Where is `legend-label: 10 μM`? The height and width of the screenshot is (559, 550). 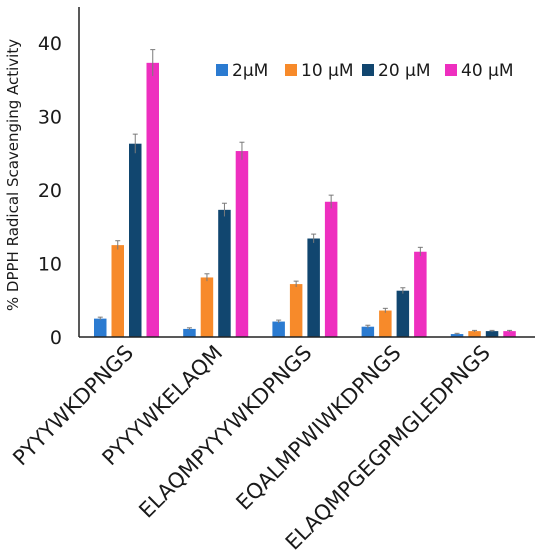 legend-label: 10 μM is located at coordinates (327, 71).